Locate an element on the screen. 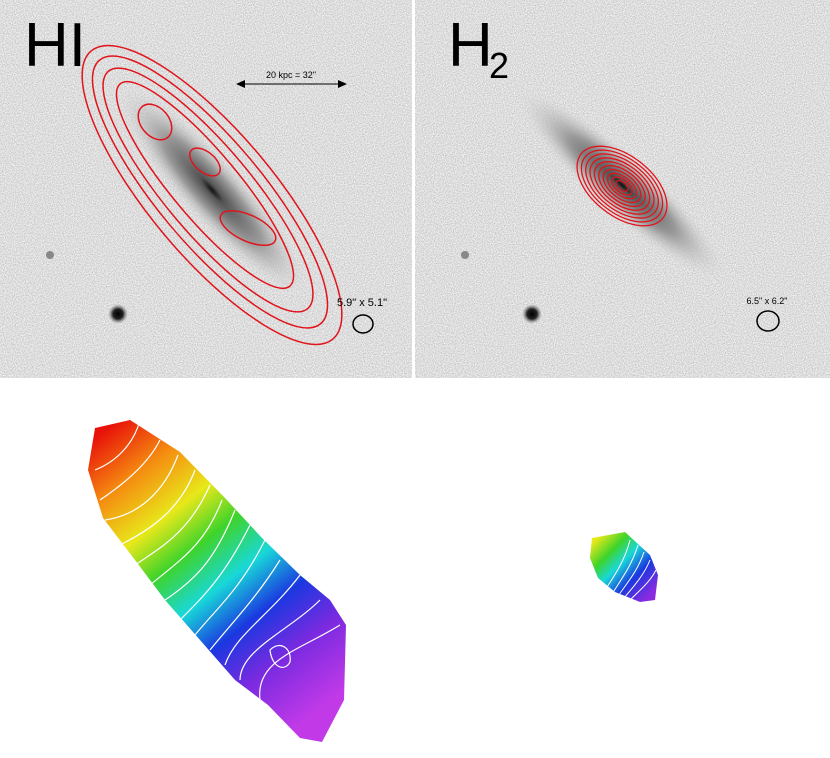 The width and height of the screenshot is (830, 758). isovelocity-contours is located at coordinates (217, 560).